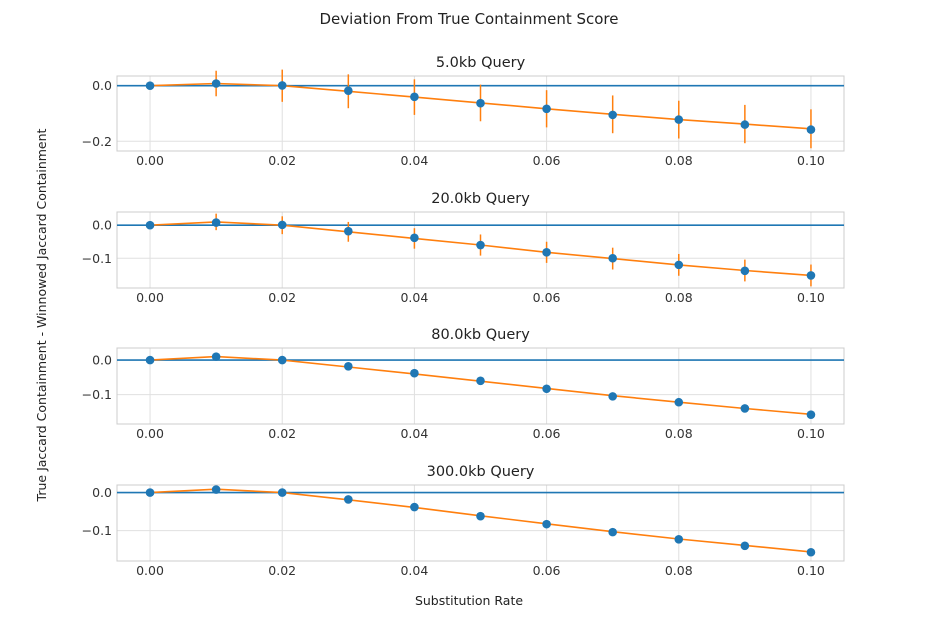 This screenshot has width=938, height=630. I want to click on subplot-title: 300.0kb Query, so click(481, 472).